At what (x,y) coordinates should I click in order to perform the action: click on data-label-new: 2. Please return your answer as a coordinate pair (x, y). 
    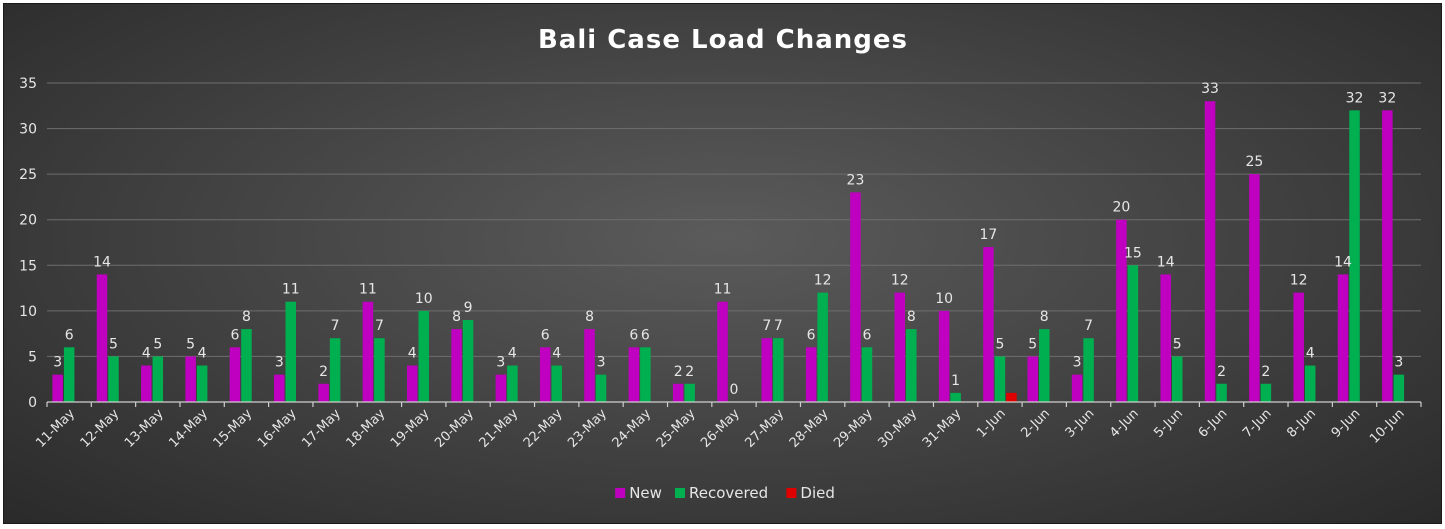
    Looking at the image, I should click on (323, 372).